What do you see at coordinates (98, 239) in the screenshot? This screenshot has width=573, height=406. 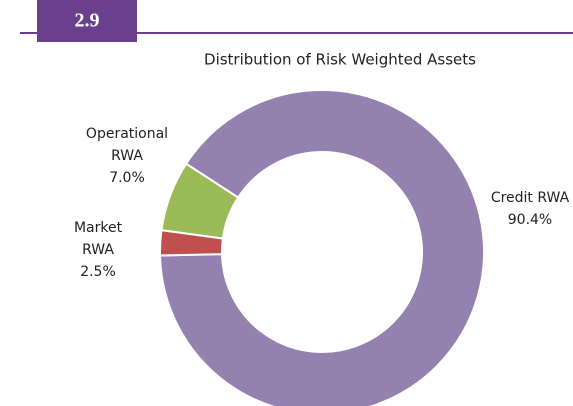 I see `category-label: Market RWA` at bounding box center [98, 239].